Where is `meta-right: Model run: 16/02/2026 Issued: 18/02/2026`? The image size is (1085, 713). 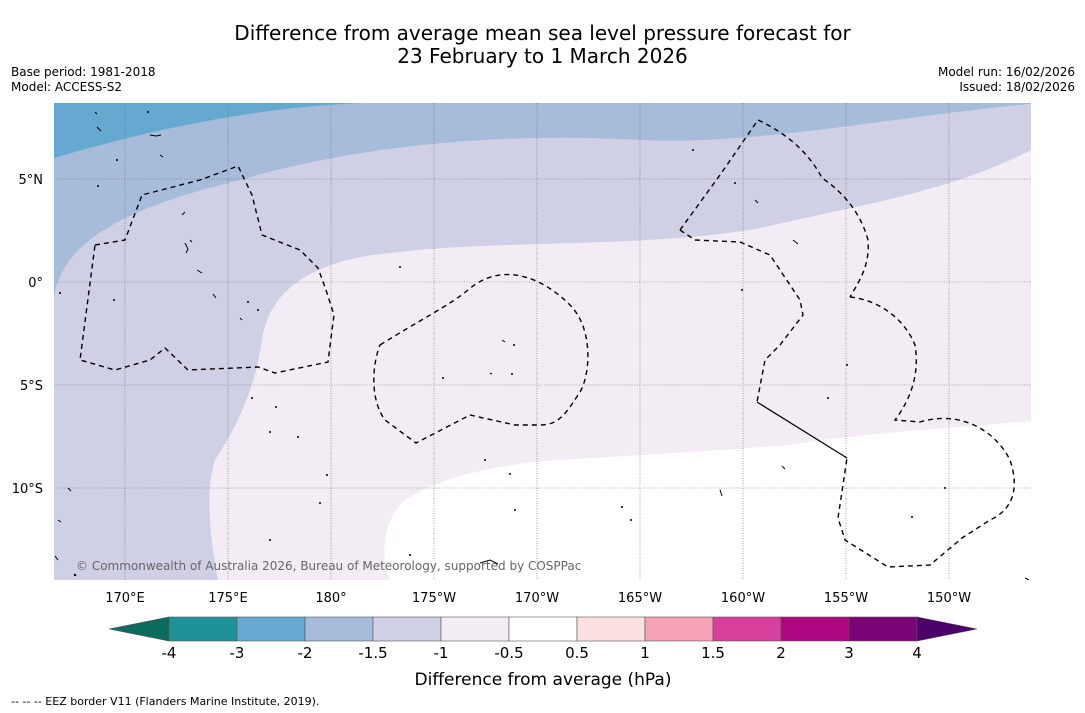
meta-right: Model run: 16/02/2026 Issued: 18/02/2026 is located at coordinates (1006, 80).